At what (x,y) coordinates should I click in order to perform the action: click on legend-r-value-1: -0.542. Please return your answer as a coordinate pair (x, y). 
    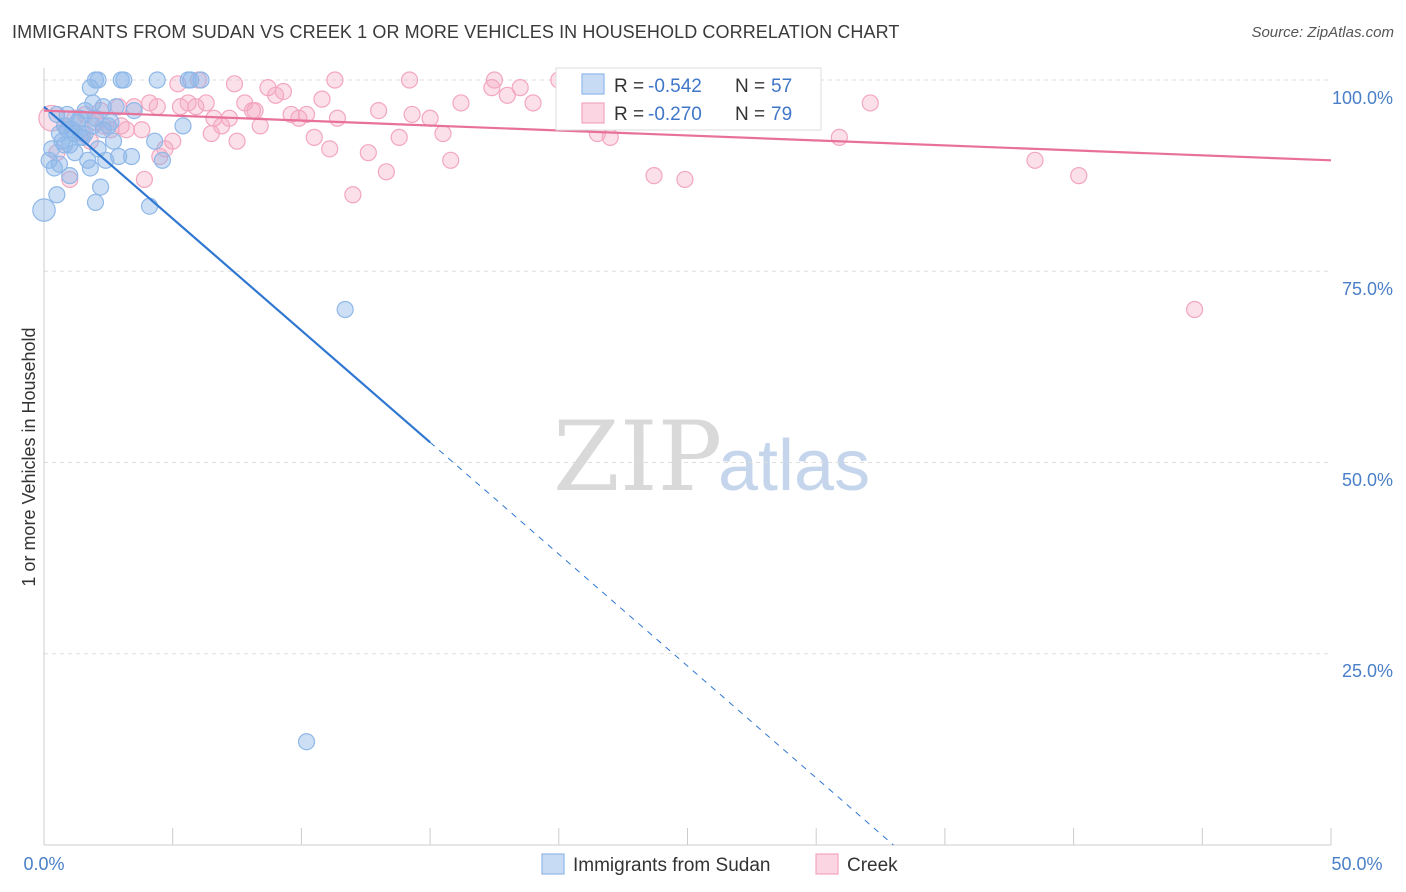
    Looking at the image, I should click on (675, 86).